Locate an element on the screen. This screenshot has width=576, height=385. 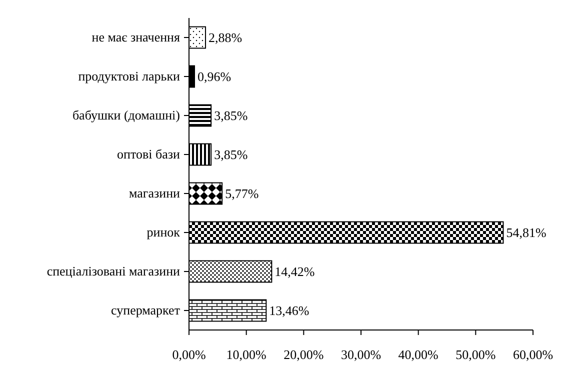
y-tick-label: бабушки (домашні) is located at coordinates (126, 115).